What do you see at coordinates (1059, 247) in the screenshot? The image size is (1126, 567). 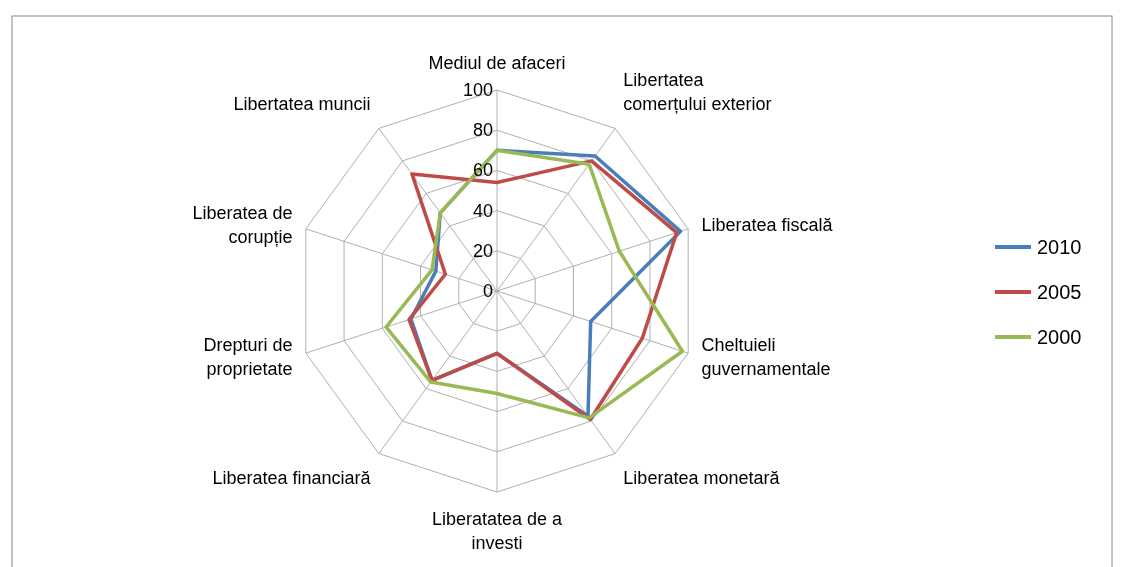 I see `legend-label: 2010` at bounding box center [1059, 247].